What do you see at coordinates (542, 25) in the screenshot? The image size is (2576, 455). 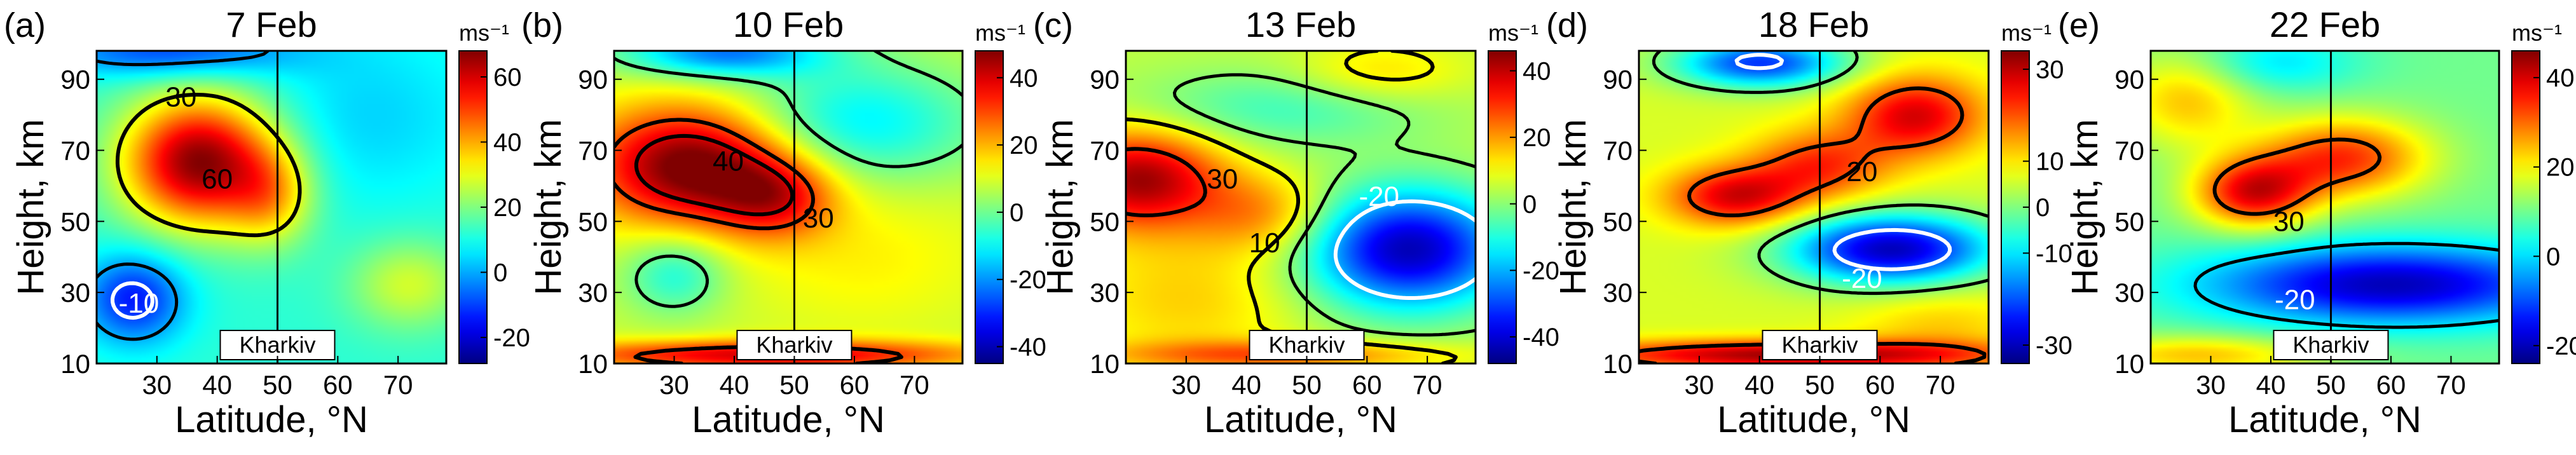 I see `panel-letter-b: (b)` at bounding box center [542, 25].